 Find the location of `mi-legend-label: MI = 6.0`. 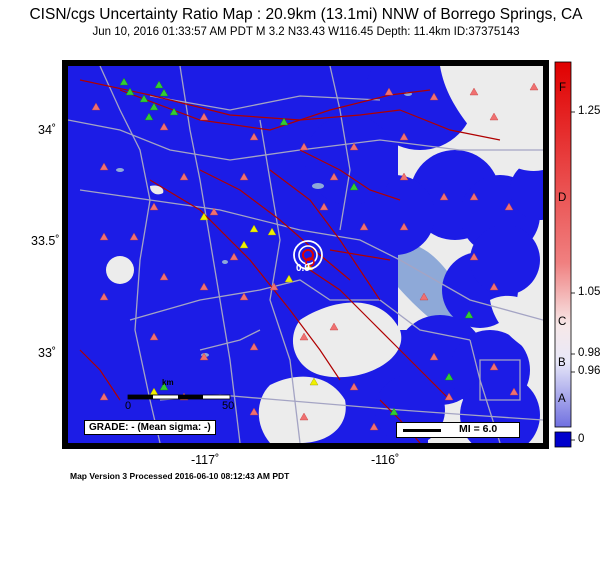

mi-legend-label: MI = 6.0 is located at coordinates (478, 429).